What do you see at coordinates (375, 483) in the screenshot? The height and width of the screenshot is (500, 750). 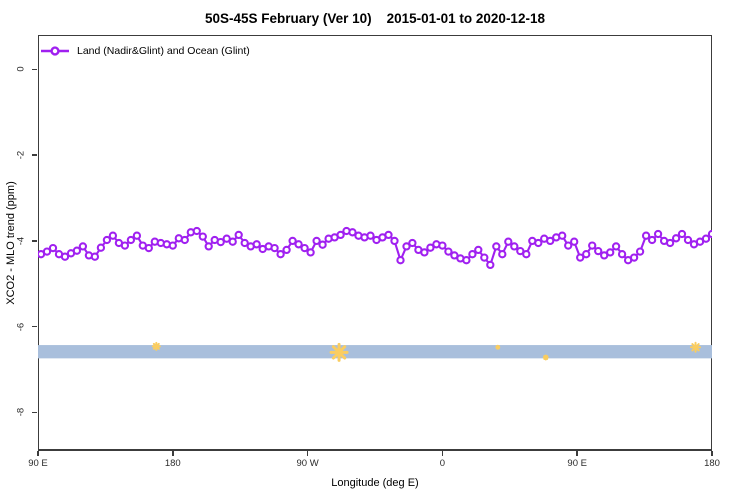 I see `x-axis-title: Longitude (deg E)` at bounding box center [375, 483].